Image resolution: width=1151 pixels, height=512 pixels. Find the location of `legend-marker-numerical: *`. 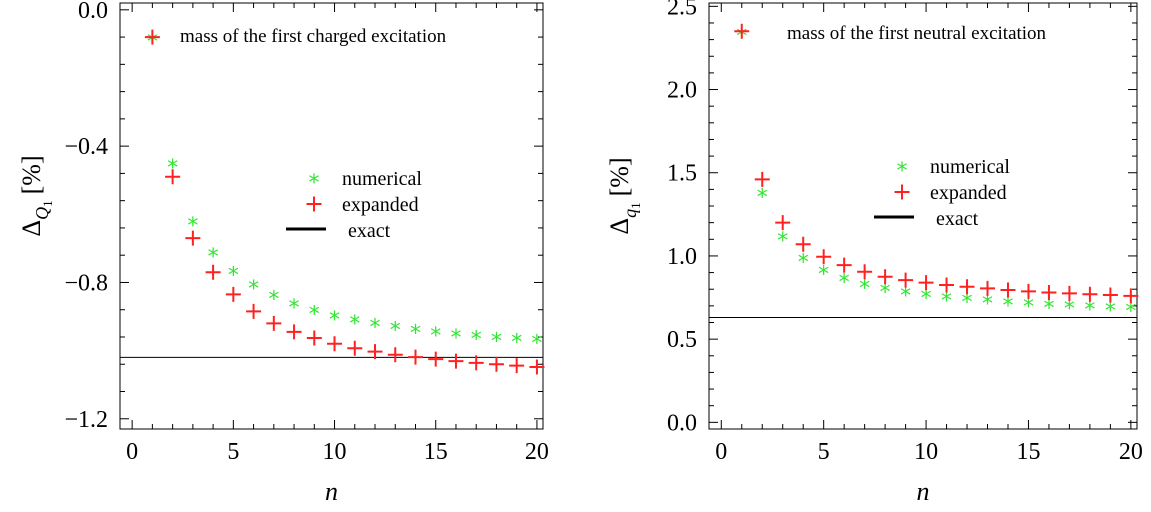

legend-marker-numerical: * is located at coordinates (314, 183).